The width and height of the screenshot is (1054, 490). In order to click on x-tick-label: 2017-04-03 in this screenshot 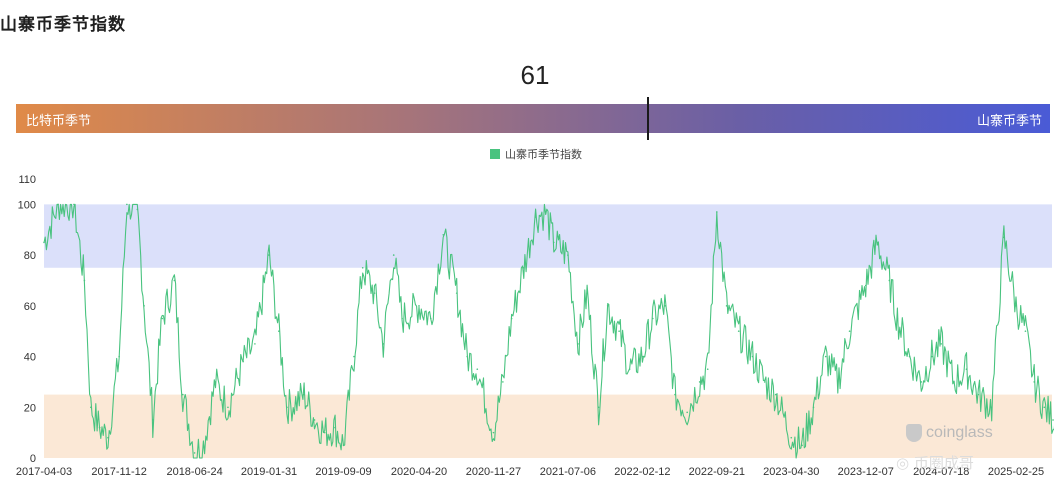, I will do `click(44, 472)`.